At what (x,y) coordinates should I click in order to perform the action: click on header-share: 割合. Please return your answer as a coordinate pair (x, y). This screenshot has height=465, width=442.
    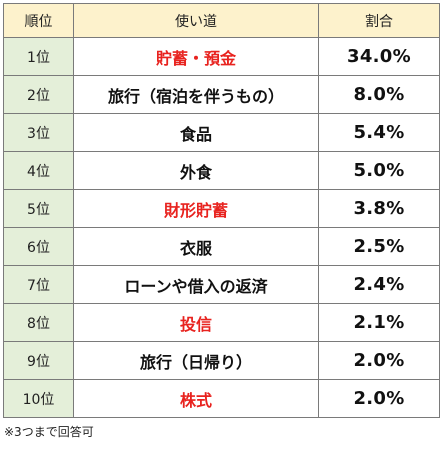
    Looking at the image, I should click on (379, 20).